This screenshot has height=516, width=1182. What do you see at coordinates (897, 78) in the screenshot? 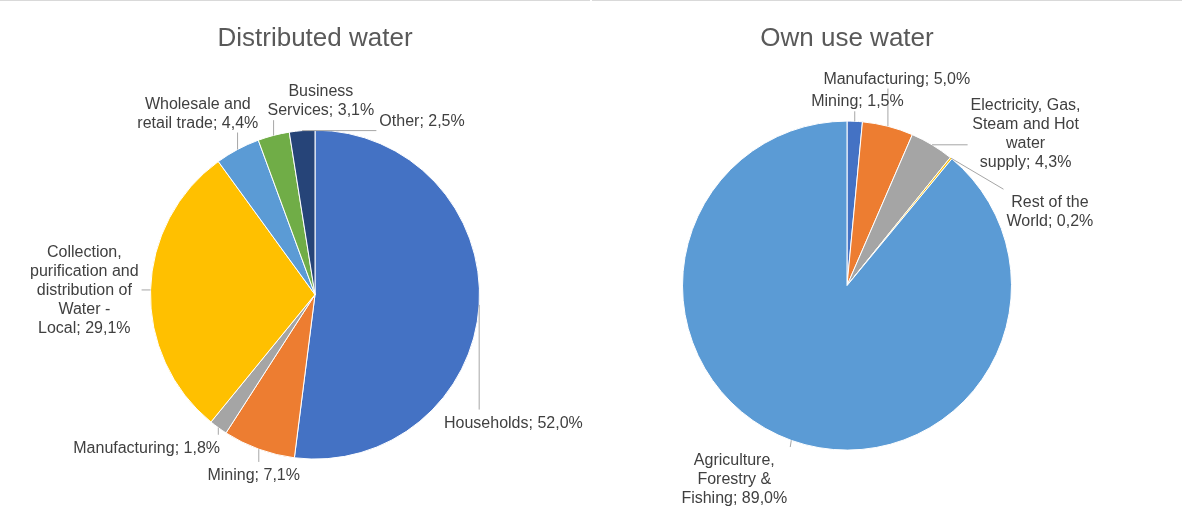
I see `slice-label: Manufacturing; 5,0%` at bounding box center [897, 78].